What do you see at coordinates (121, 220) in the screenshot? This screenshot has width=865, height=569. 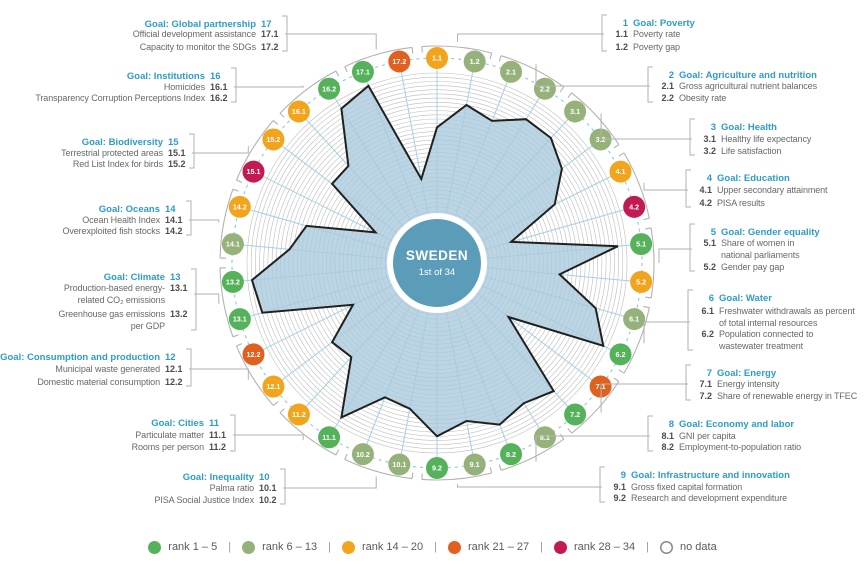 I see `indicator-label-14.1: Ocean Health Index` at bounding box center [121, 220].